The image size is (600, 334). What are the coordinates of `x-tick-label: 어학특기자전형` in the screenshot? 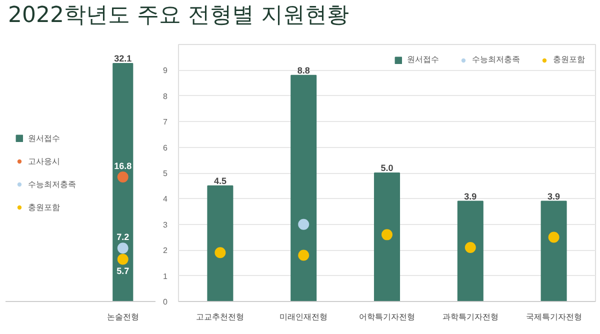 It's located at (387, 317).